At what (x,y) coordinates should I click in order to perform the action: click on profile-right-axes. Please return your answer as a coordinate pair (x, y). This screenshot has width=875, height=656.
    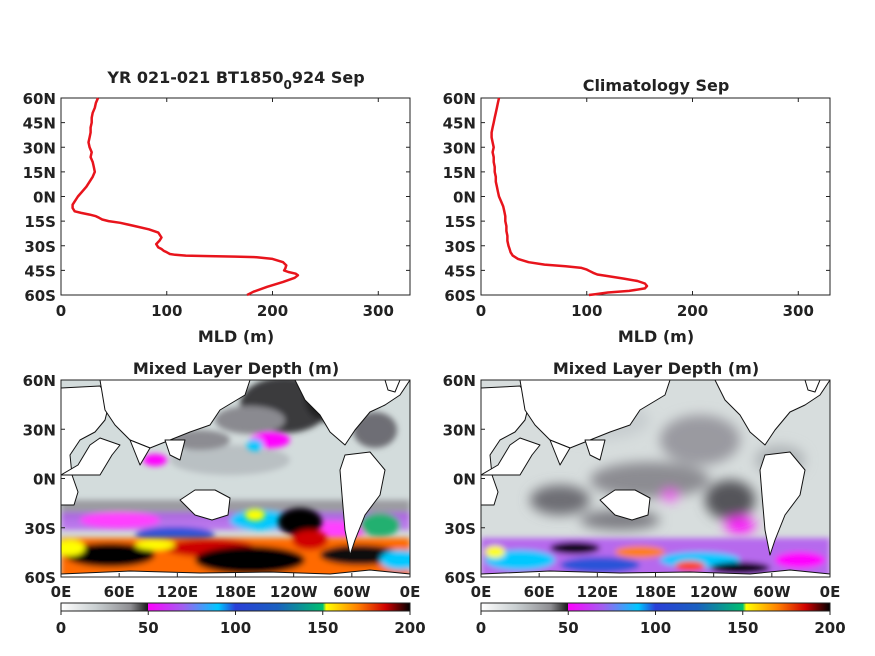
    Looking at the image, I should click on (655, 196).